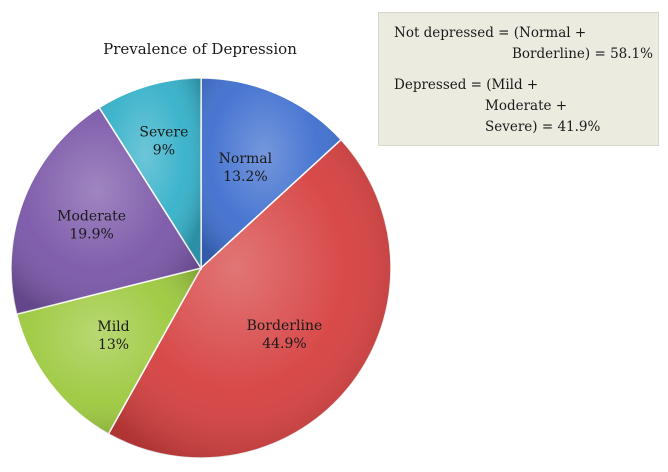 The image size is (668, 472). I want to click on slice-value-mild: 13%, so click(113, 345).